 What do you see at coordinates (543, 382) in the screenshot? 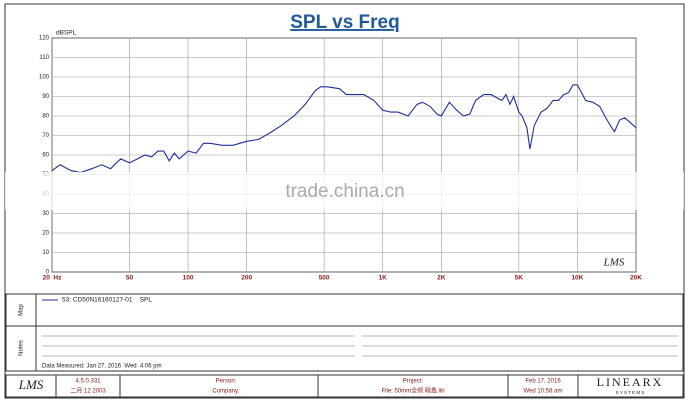
I see `date: Feb 17, 2016` at bounding box center [543, 382].